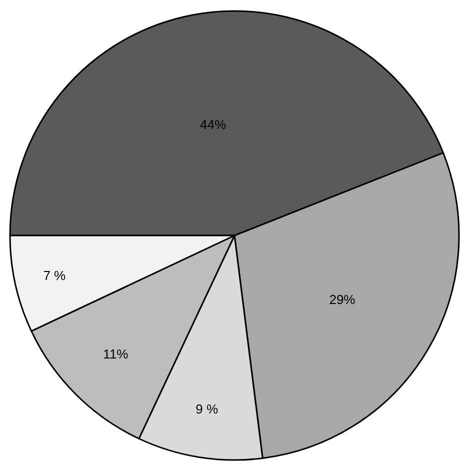 The width and height of the screenshot is (469, 471). I want to click on data-label: 9 %, so click(207, 408).